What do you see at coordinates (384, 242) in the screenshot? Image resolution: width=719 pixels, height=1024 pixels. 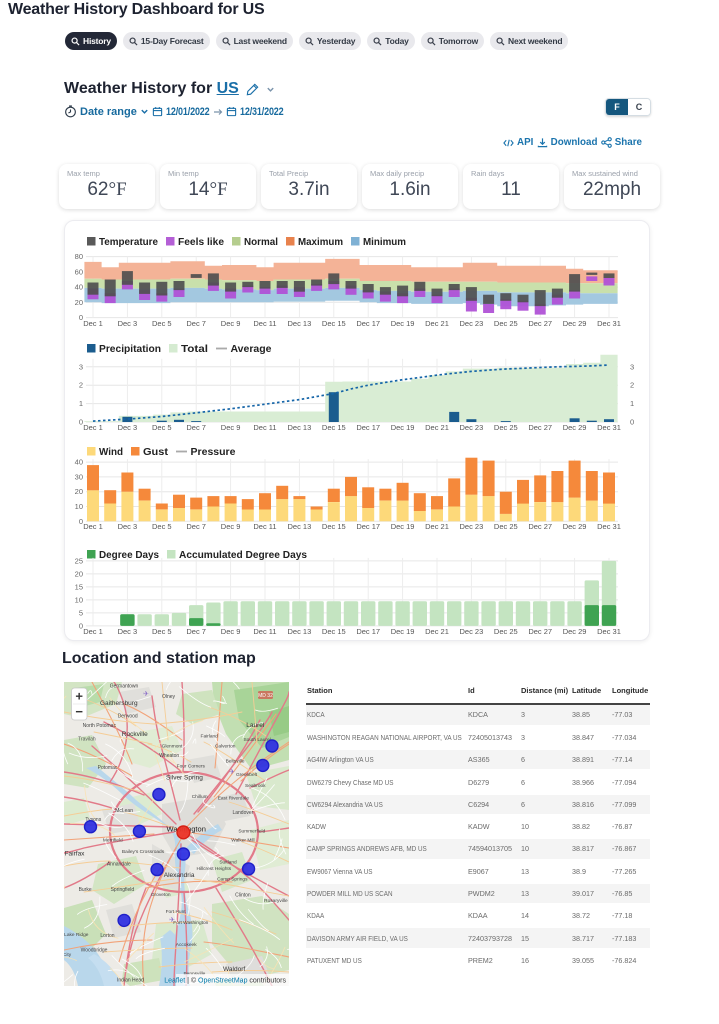 I see `svg-text: Minimum` at bounding box center [384, 242].